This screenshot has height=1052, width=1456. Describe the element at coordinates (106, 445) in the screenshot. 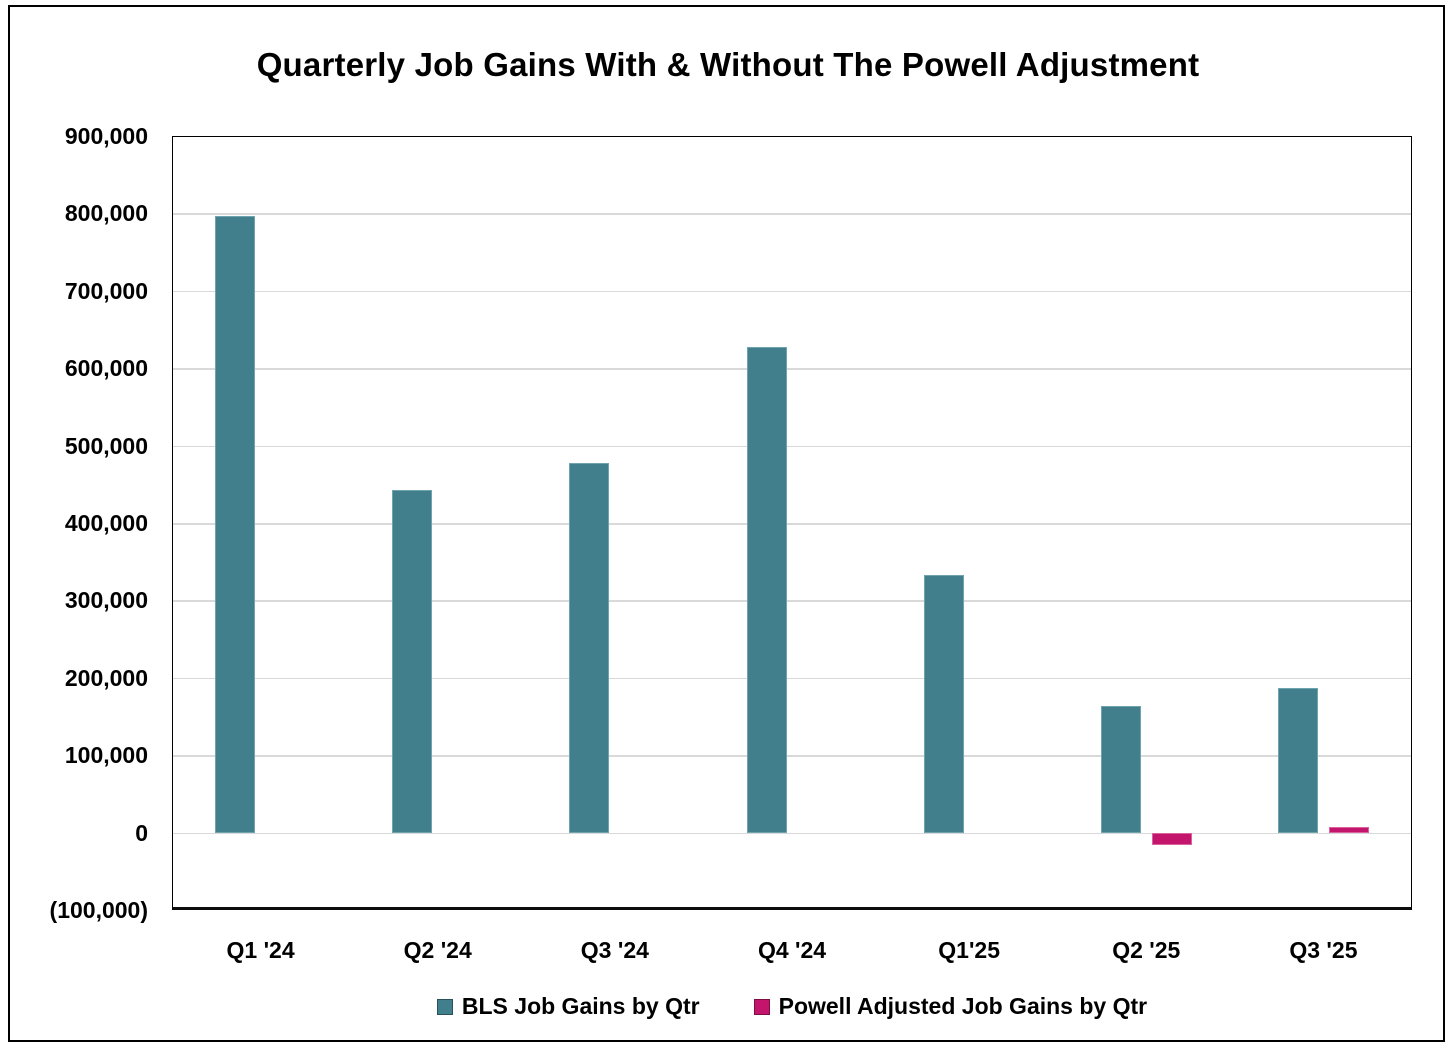

I see `y-axis-tick-label: 500,000` at that location.